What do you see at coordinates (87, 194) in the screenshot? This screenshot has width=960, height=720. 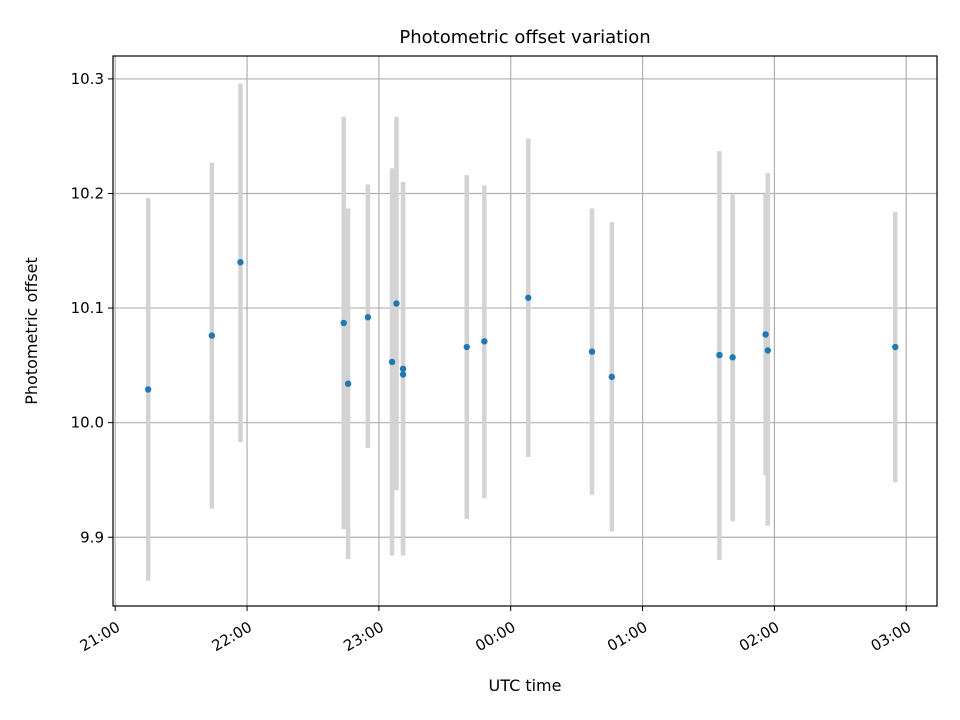 I see `y-tick-label: 10.2` at bounding box center [87, 194].